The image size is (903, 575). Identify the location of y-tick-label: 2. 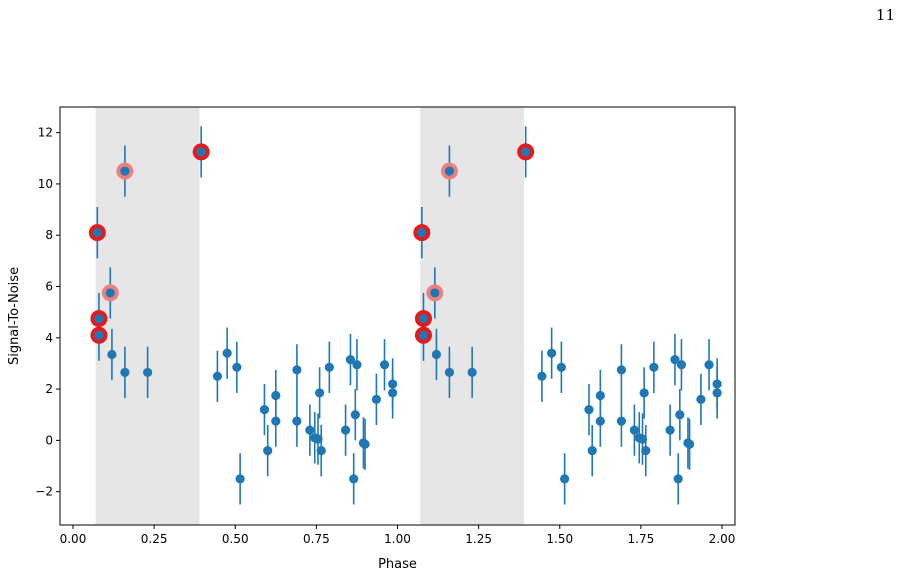
(49, 389).